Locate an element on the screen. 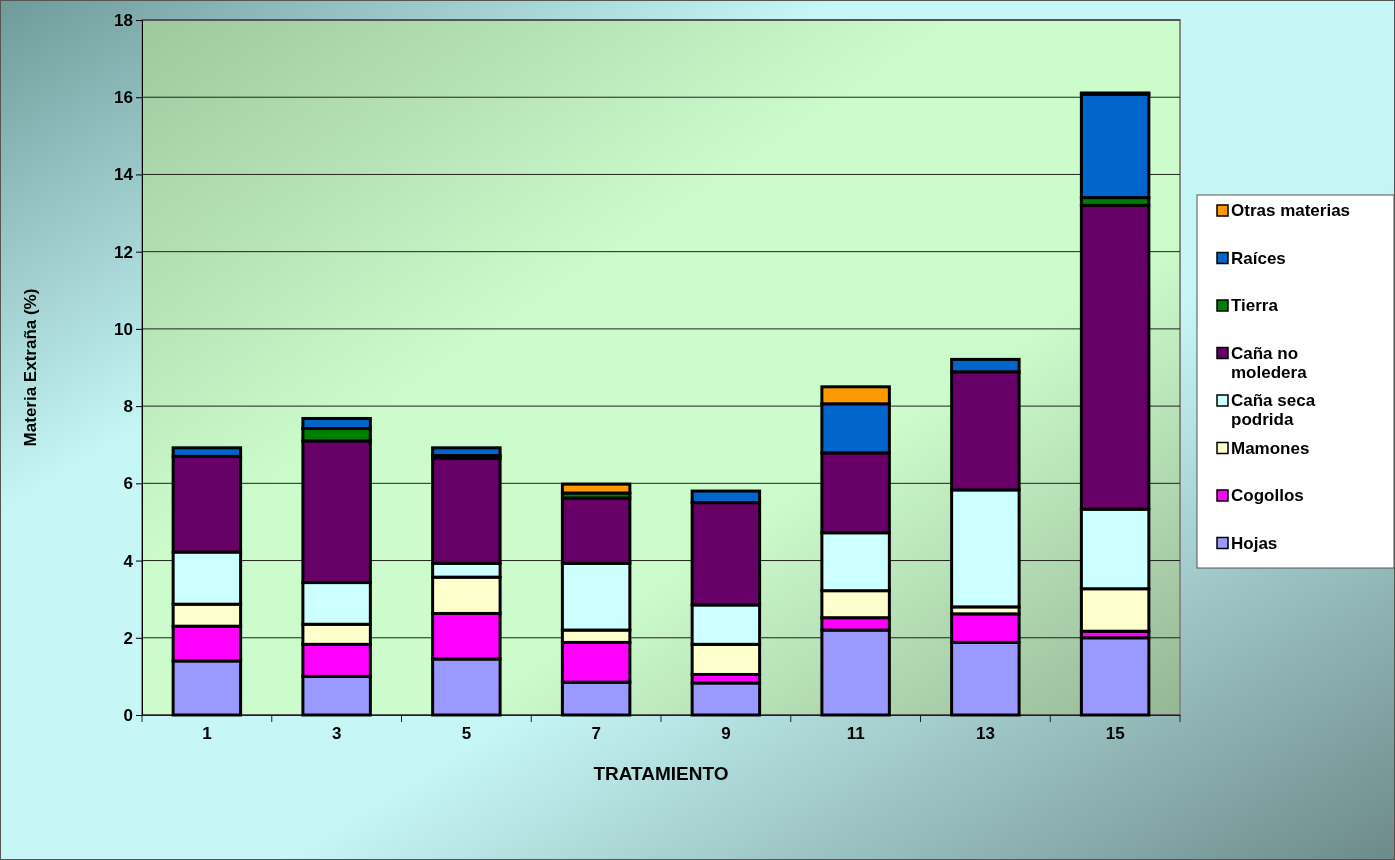 This screenshot has width=1395, height=860. y-tick-label: 4 is located at coordinates (128, 561).